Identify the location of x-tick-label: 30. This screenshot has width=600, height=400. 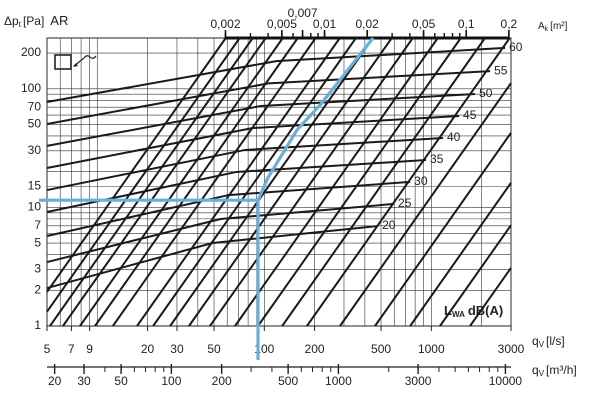
(177, 349).